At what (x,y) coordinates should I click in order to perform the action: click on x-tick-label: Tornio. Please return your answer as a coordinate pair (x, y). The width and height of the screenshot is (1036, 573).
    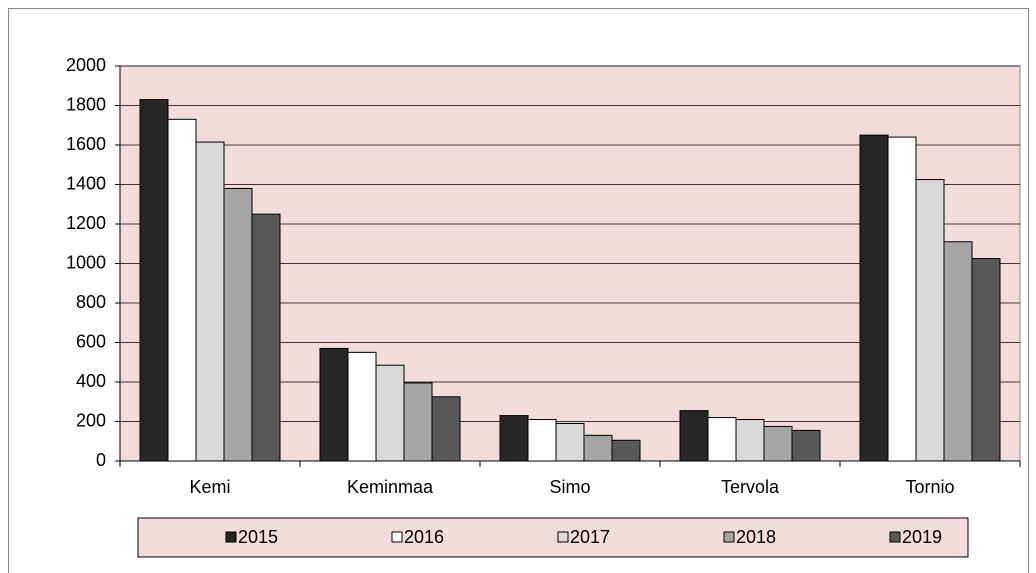
    Looking at the image, I should click on (929, 487).